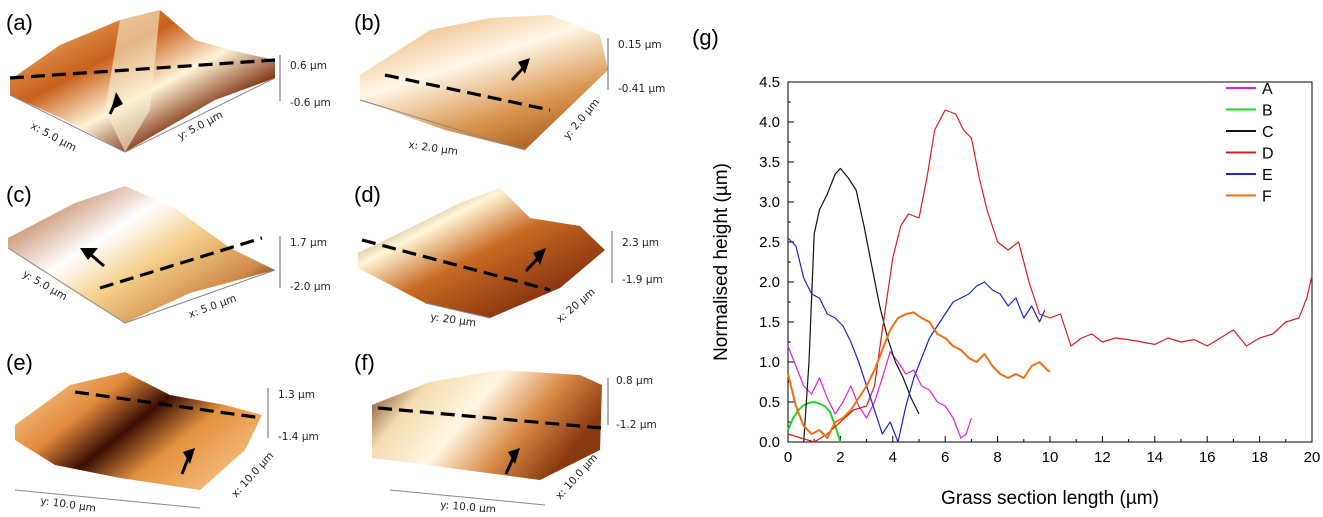 The height and width of the screenshot is (517, 1323). I want to click on x-edge-c, so click(66, 285).